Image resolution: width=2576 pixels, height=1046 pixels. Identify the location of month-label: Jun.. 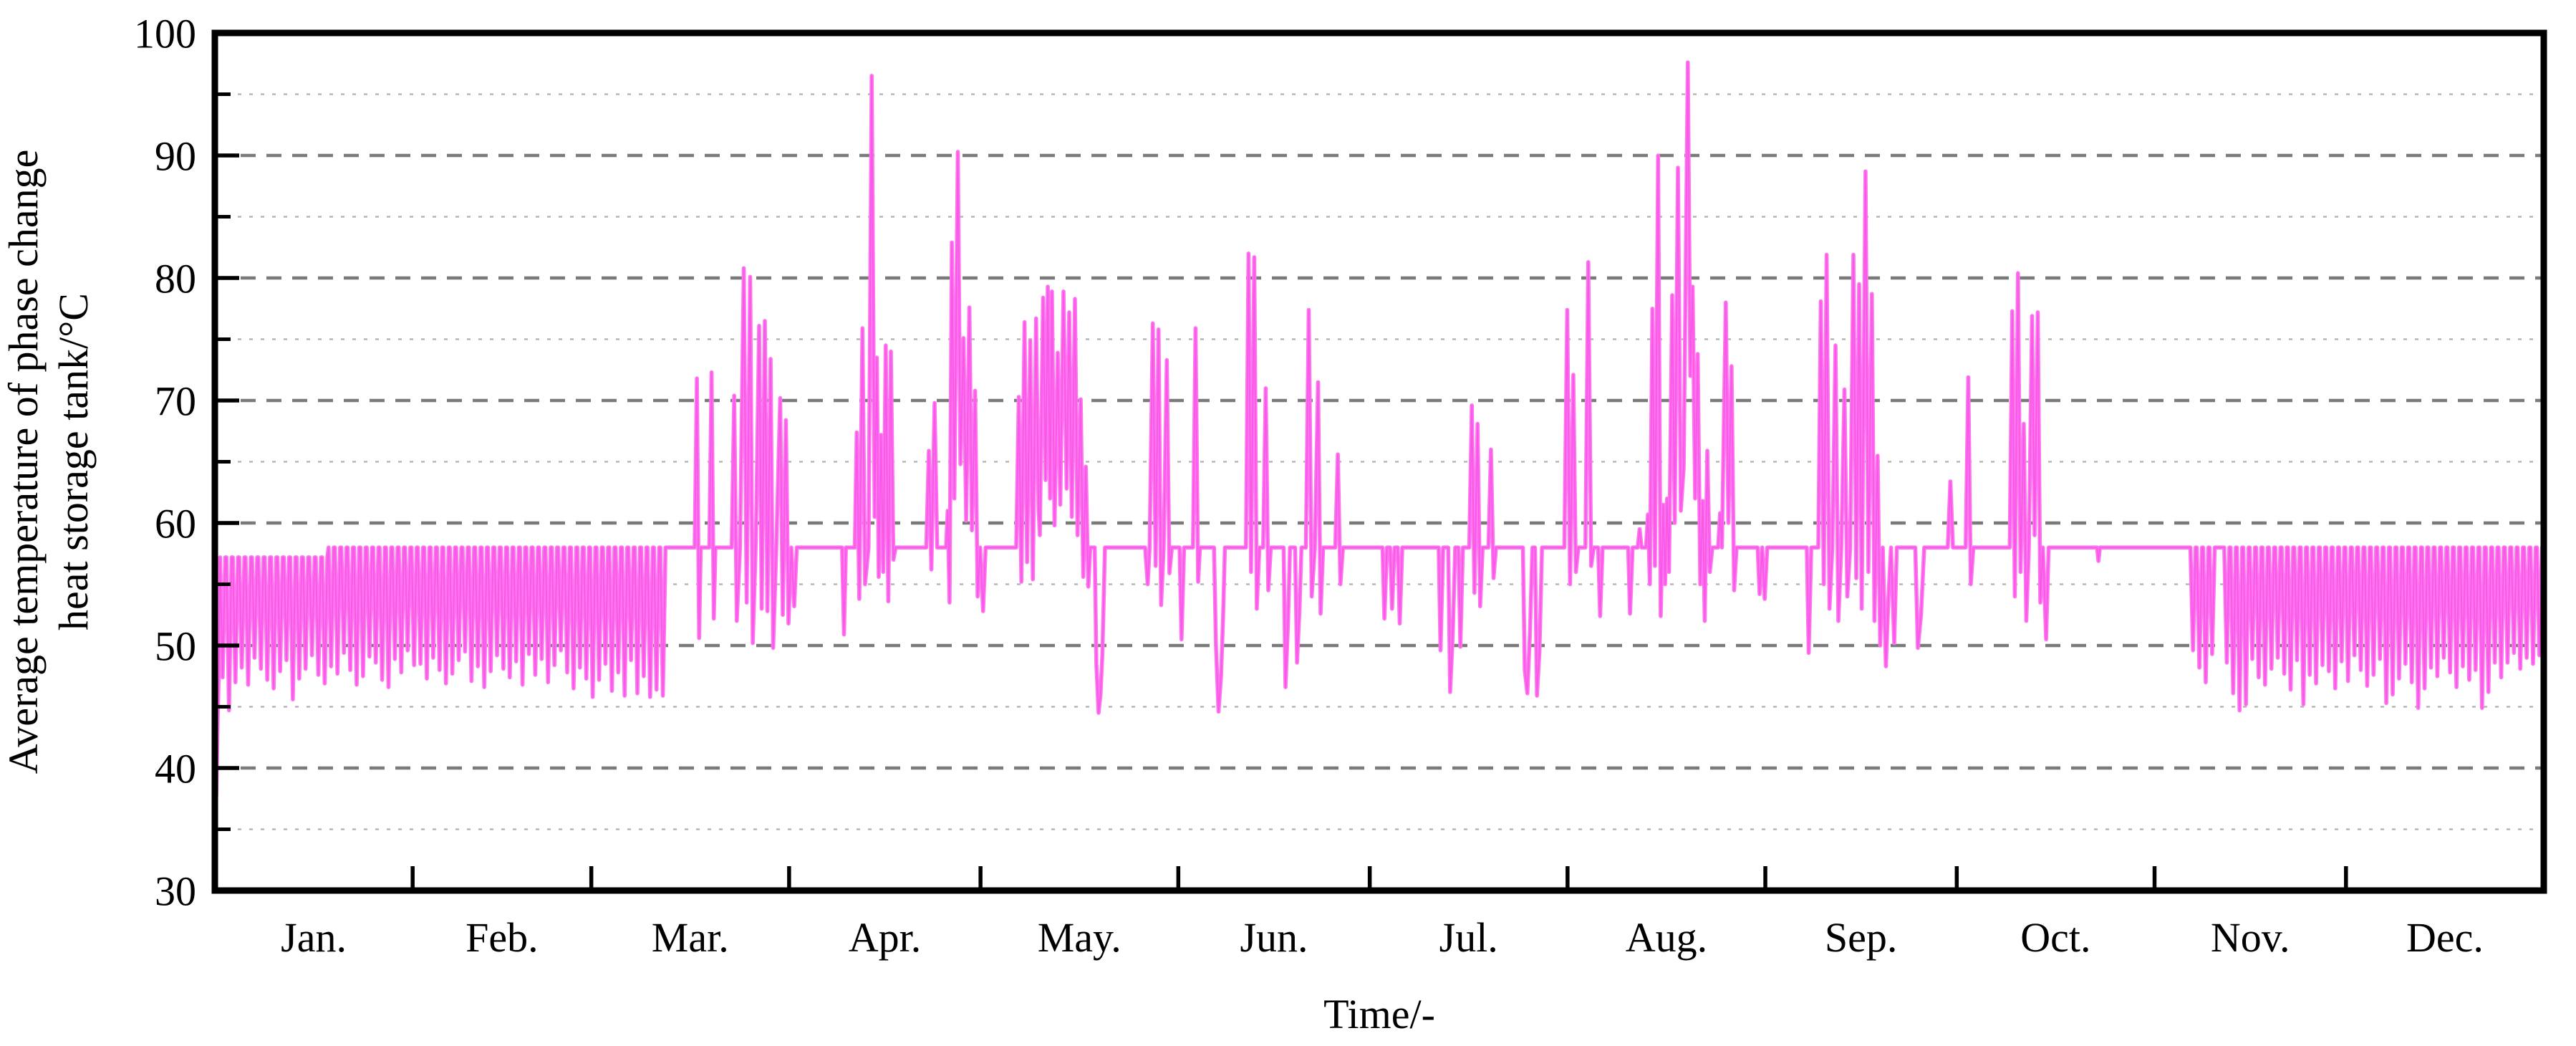
(1274, 937).